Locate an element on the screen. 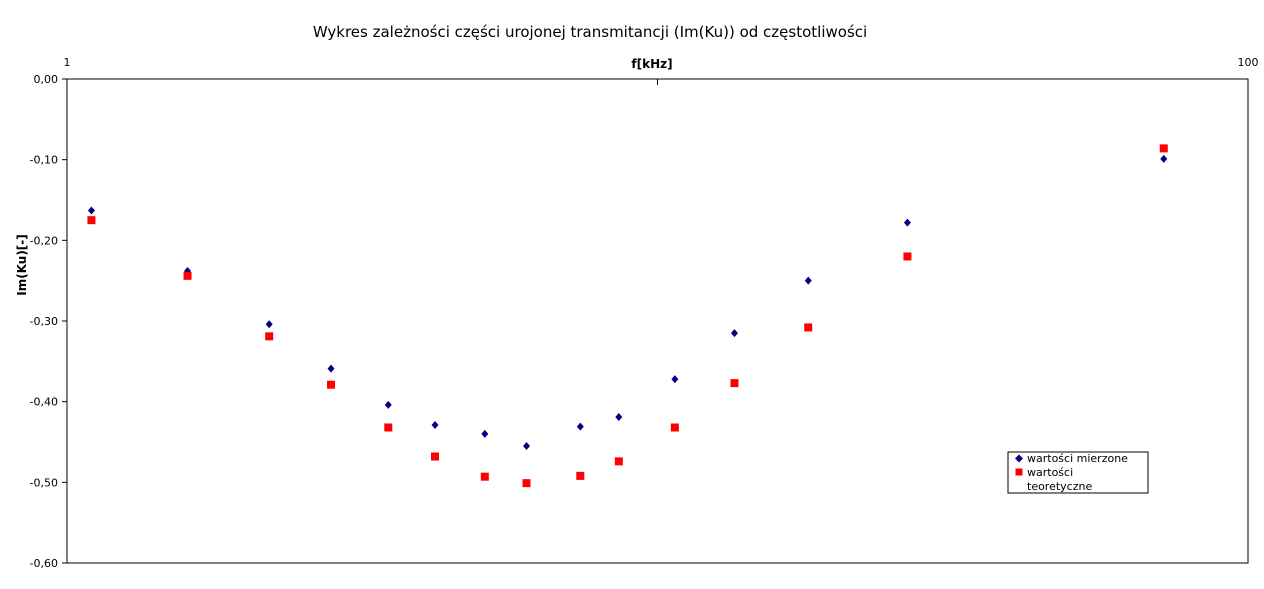 This screenshot has height=589, width=1264. y-axis-ticks: 0,00 -0,10 -0,20 -0,30 -0,40 -0,50 -0,60 is located at coordinates (48, 321).